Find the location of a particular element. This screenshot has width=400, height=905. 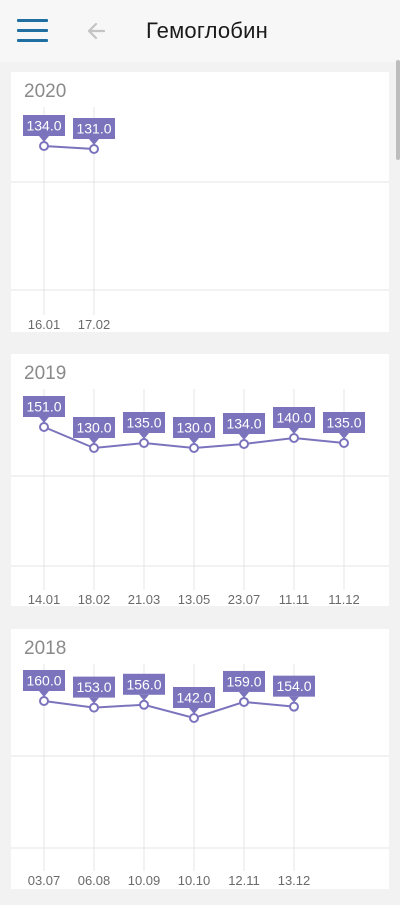

chart-year-title: 2019 is located at coordinates (45, 373).